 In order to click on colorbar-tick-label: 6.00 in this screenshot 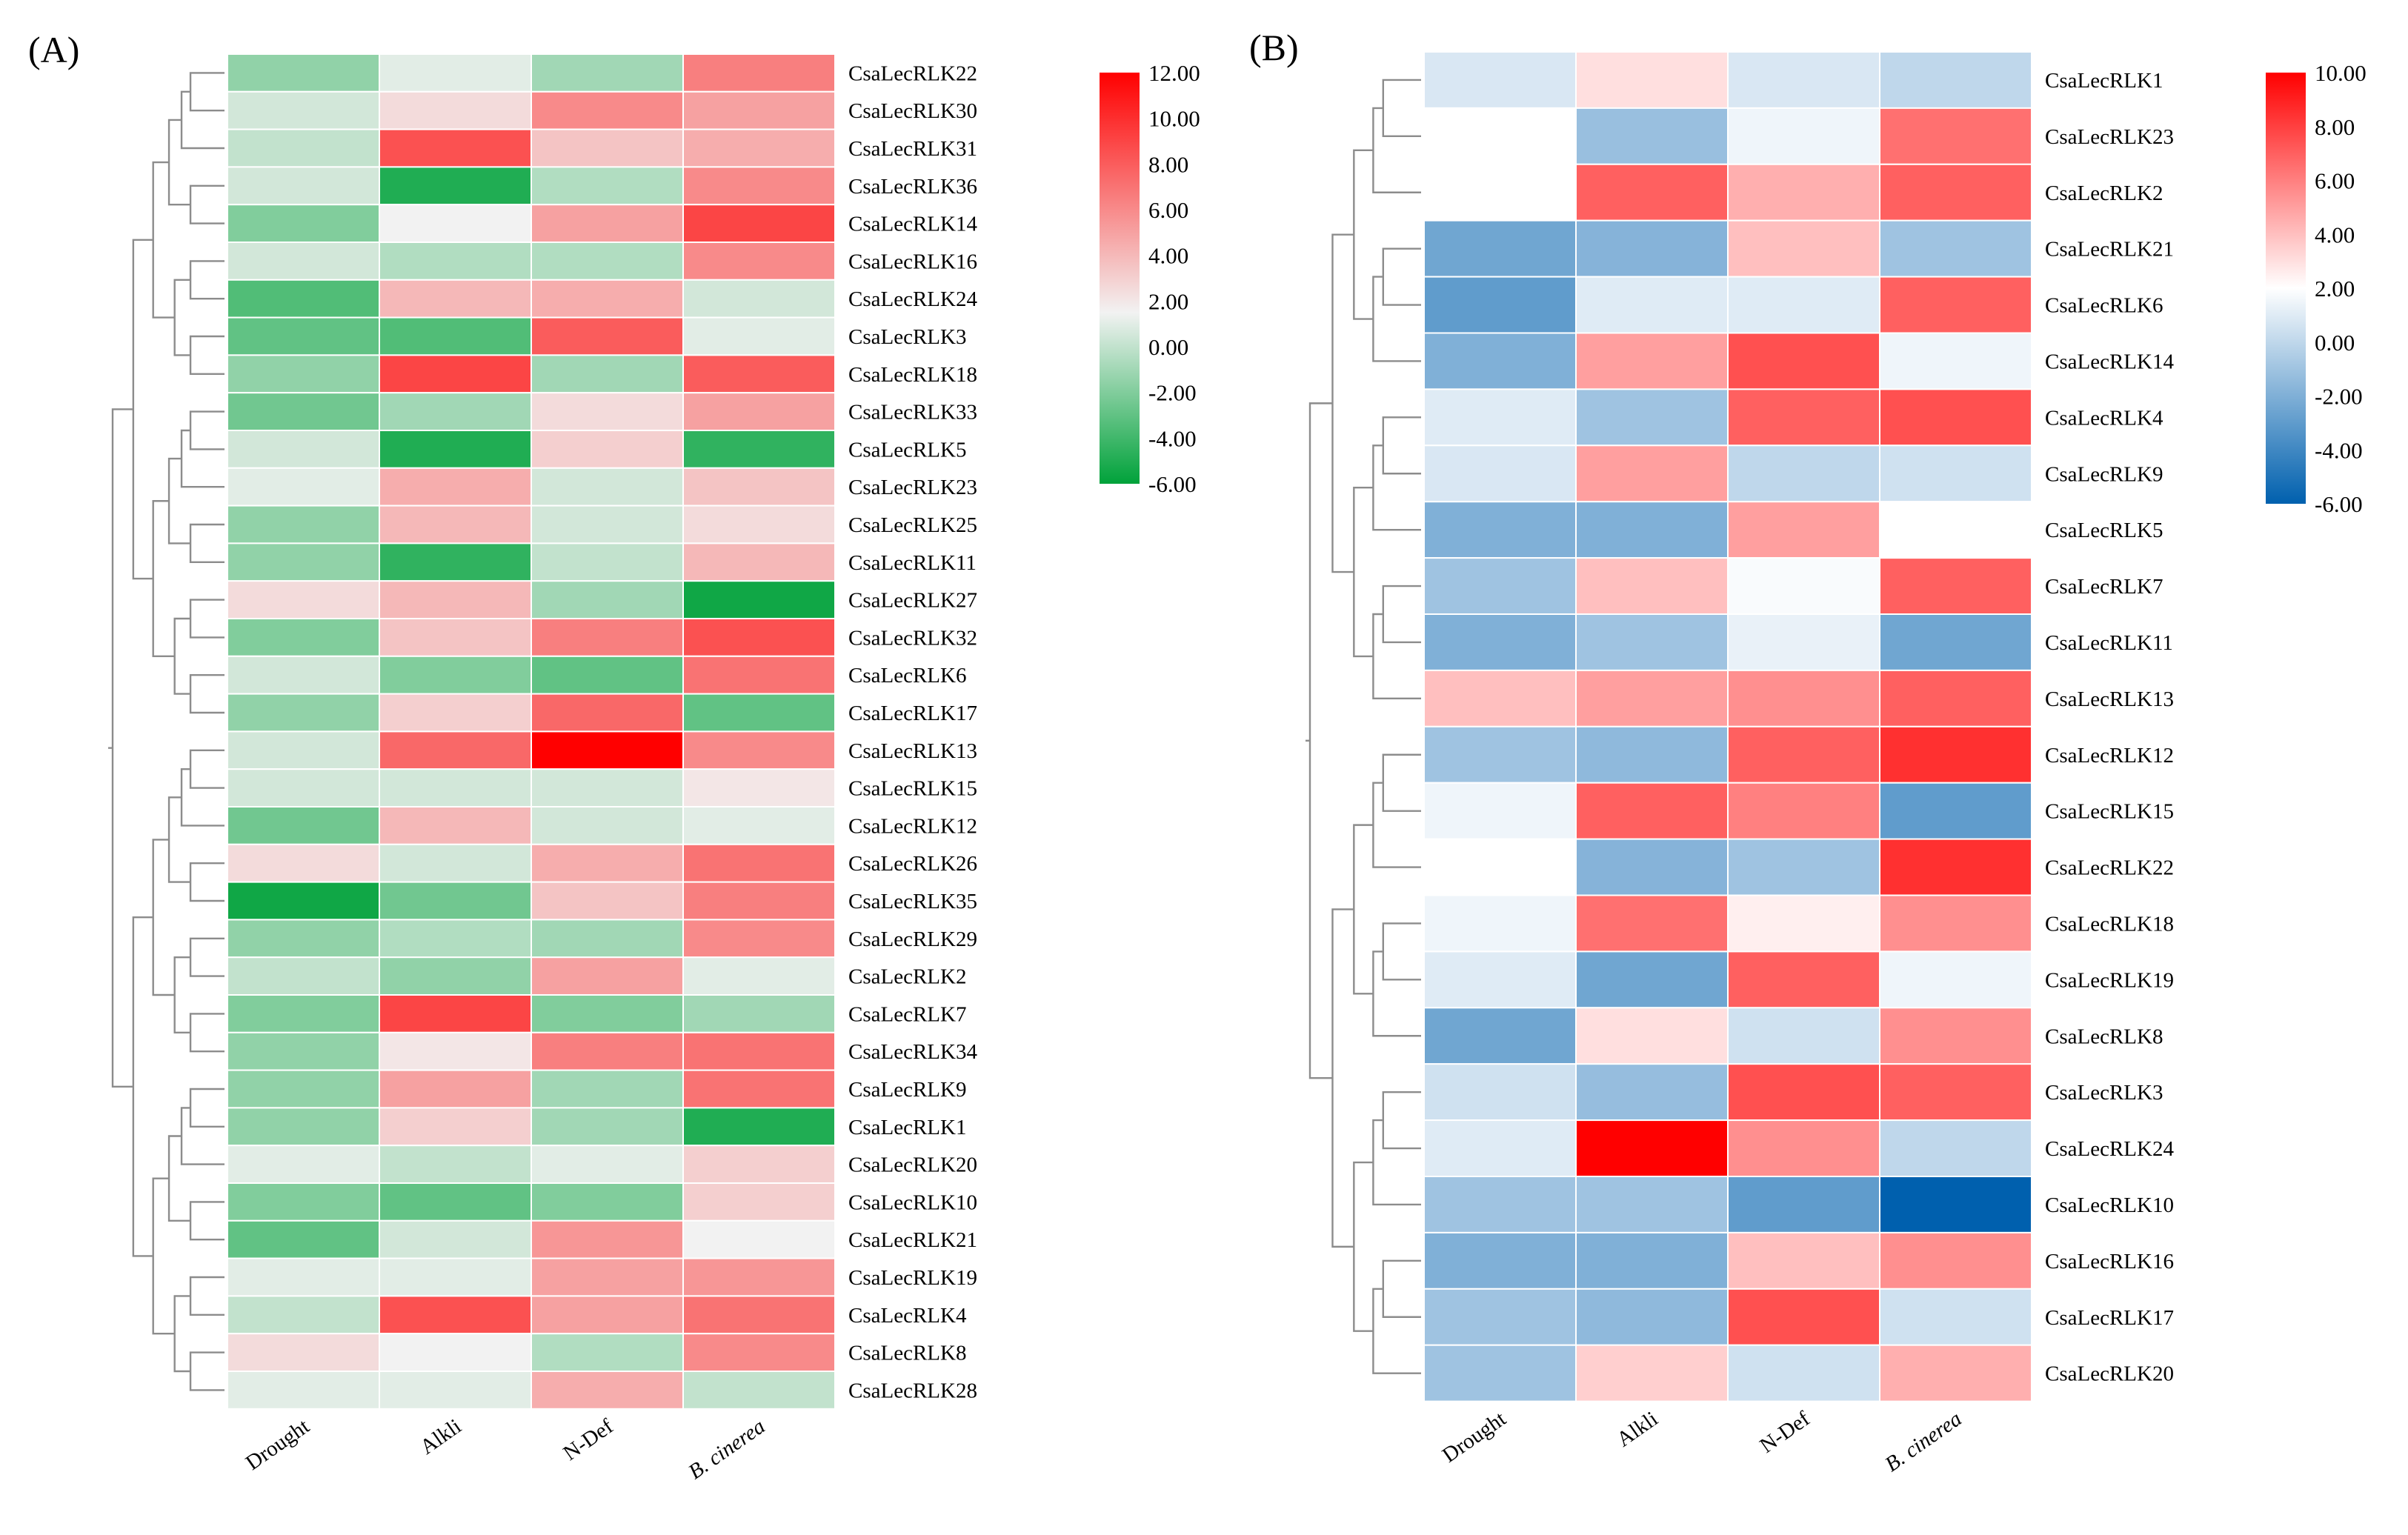, I will do `click(2335, 181)`.